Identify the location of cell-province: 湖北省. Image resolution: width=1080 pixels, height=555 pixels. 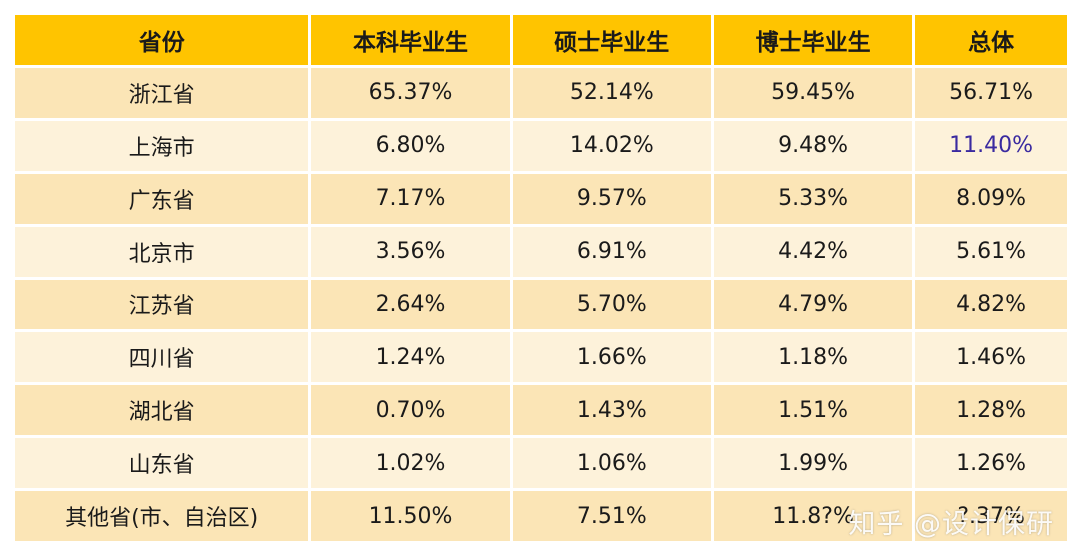
(162, 410).